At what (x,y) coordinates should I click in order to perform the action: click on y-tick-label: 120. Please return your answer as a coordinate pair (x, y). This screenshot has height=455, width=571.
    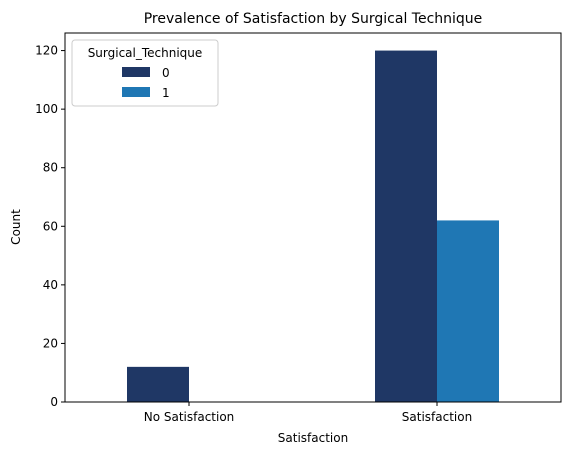
    Looking at the image, I should click on (46, 51).